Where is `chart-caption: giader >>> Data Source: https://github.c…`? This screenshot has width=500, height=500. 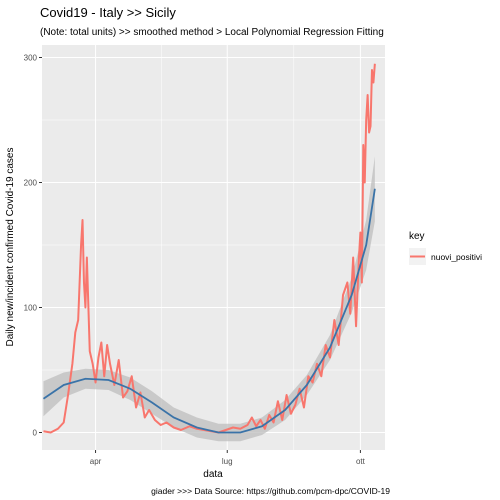 chart-caption: giader >>> Data Source: https://github.c… is located at coordinates (270, 491).